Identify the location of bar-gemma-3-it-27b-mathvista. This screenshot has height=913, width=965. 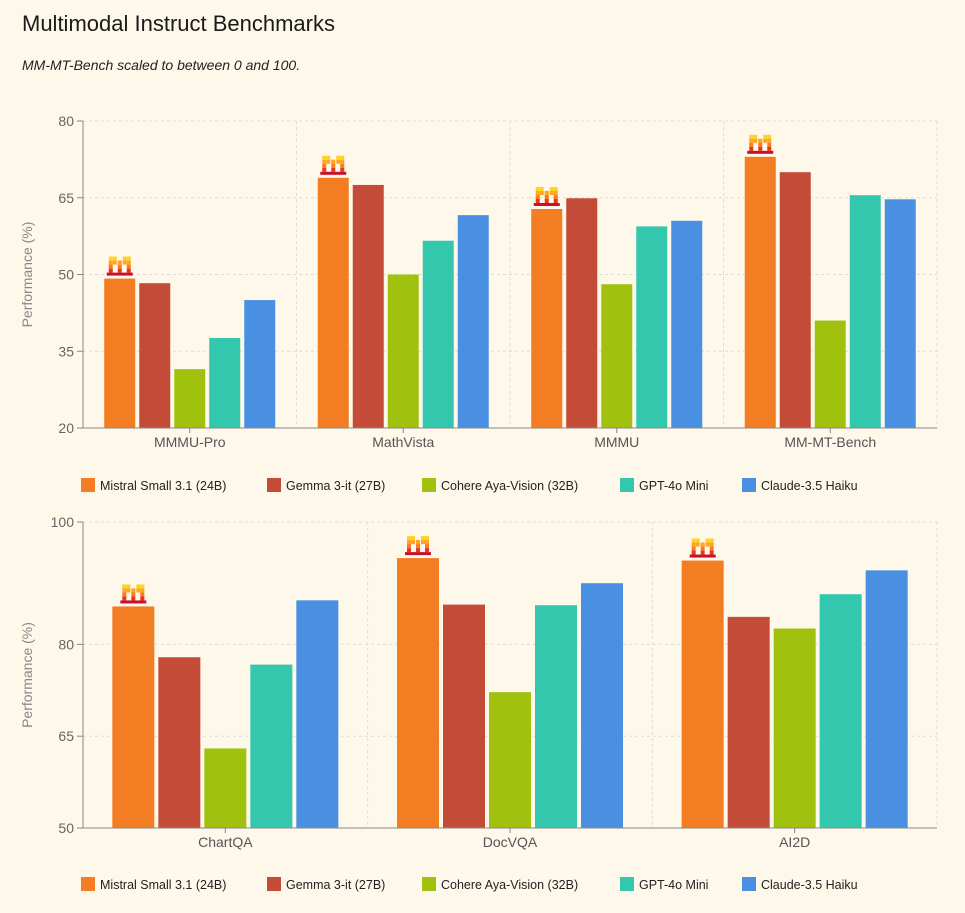
(368, 306).